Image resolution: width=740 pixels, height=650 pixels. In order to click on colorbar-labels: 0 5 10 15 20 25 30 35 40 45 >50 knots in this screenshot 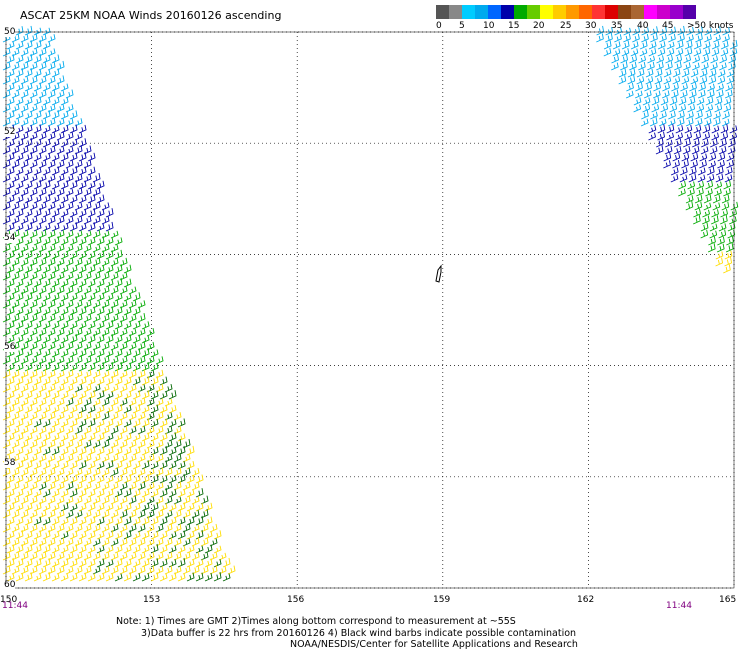, I will do `click(585, 27)`.